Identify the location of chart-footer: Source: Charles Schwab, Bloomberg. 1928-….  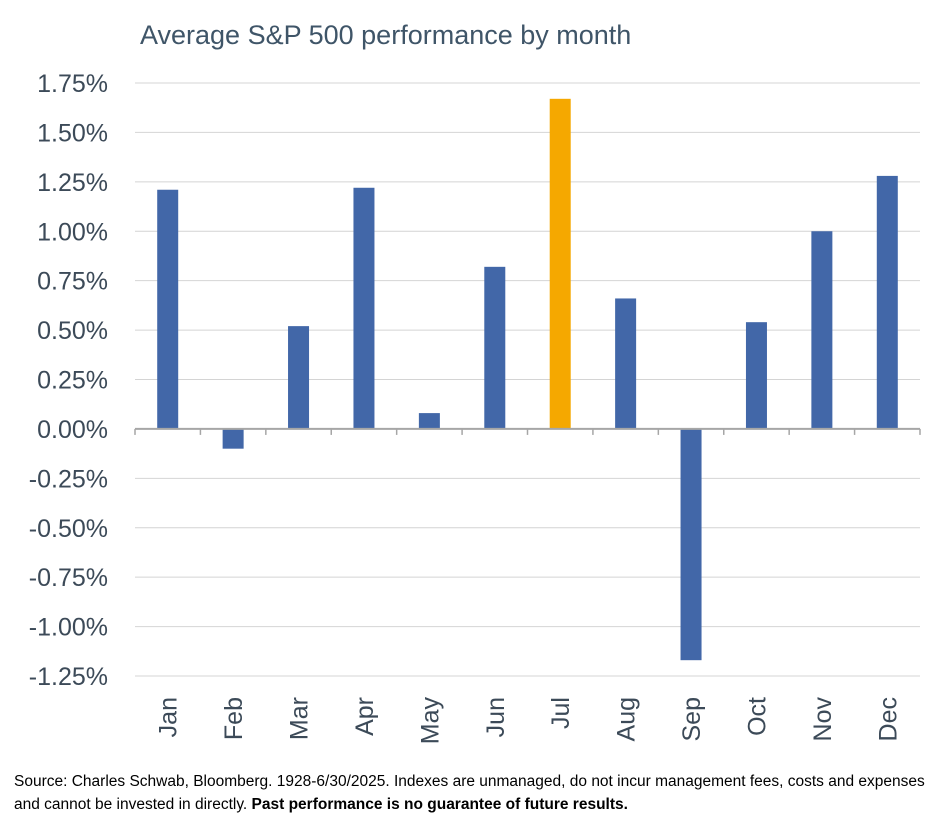
(478, 793).